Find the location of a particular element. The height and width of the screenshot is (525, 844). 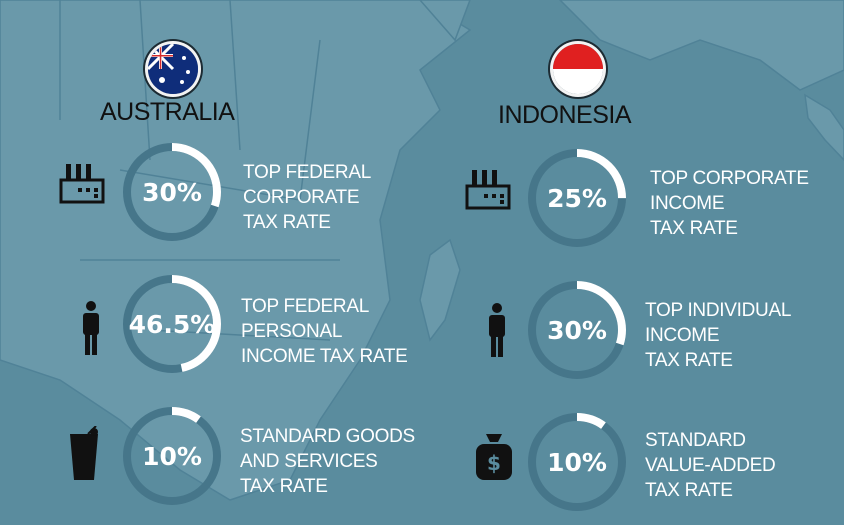

gauge-indonesia-corporate: 25% is located at coordinates (577, 198).